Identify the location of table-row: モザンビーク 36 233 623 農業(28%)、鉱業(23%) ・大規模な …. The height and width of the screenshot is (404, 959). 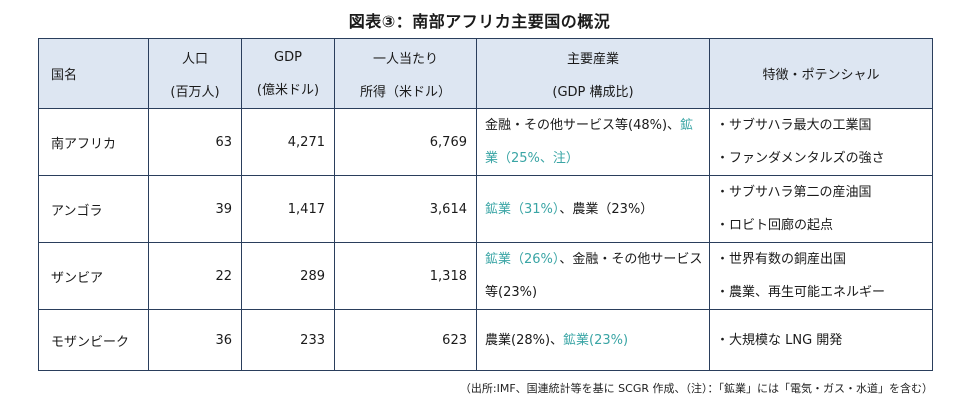
(485, 340).